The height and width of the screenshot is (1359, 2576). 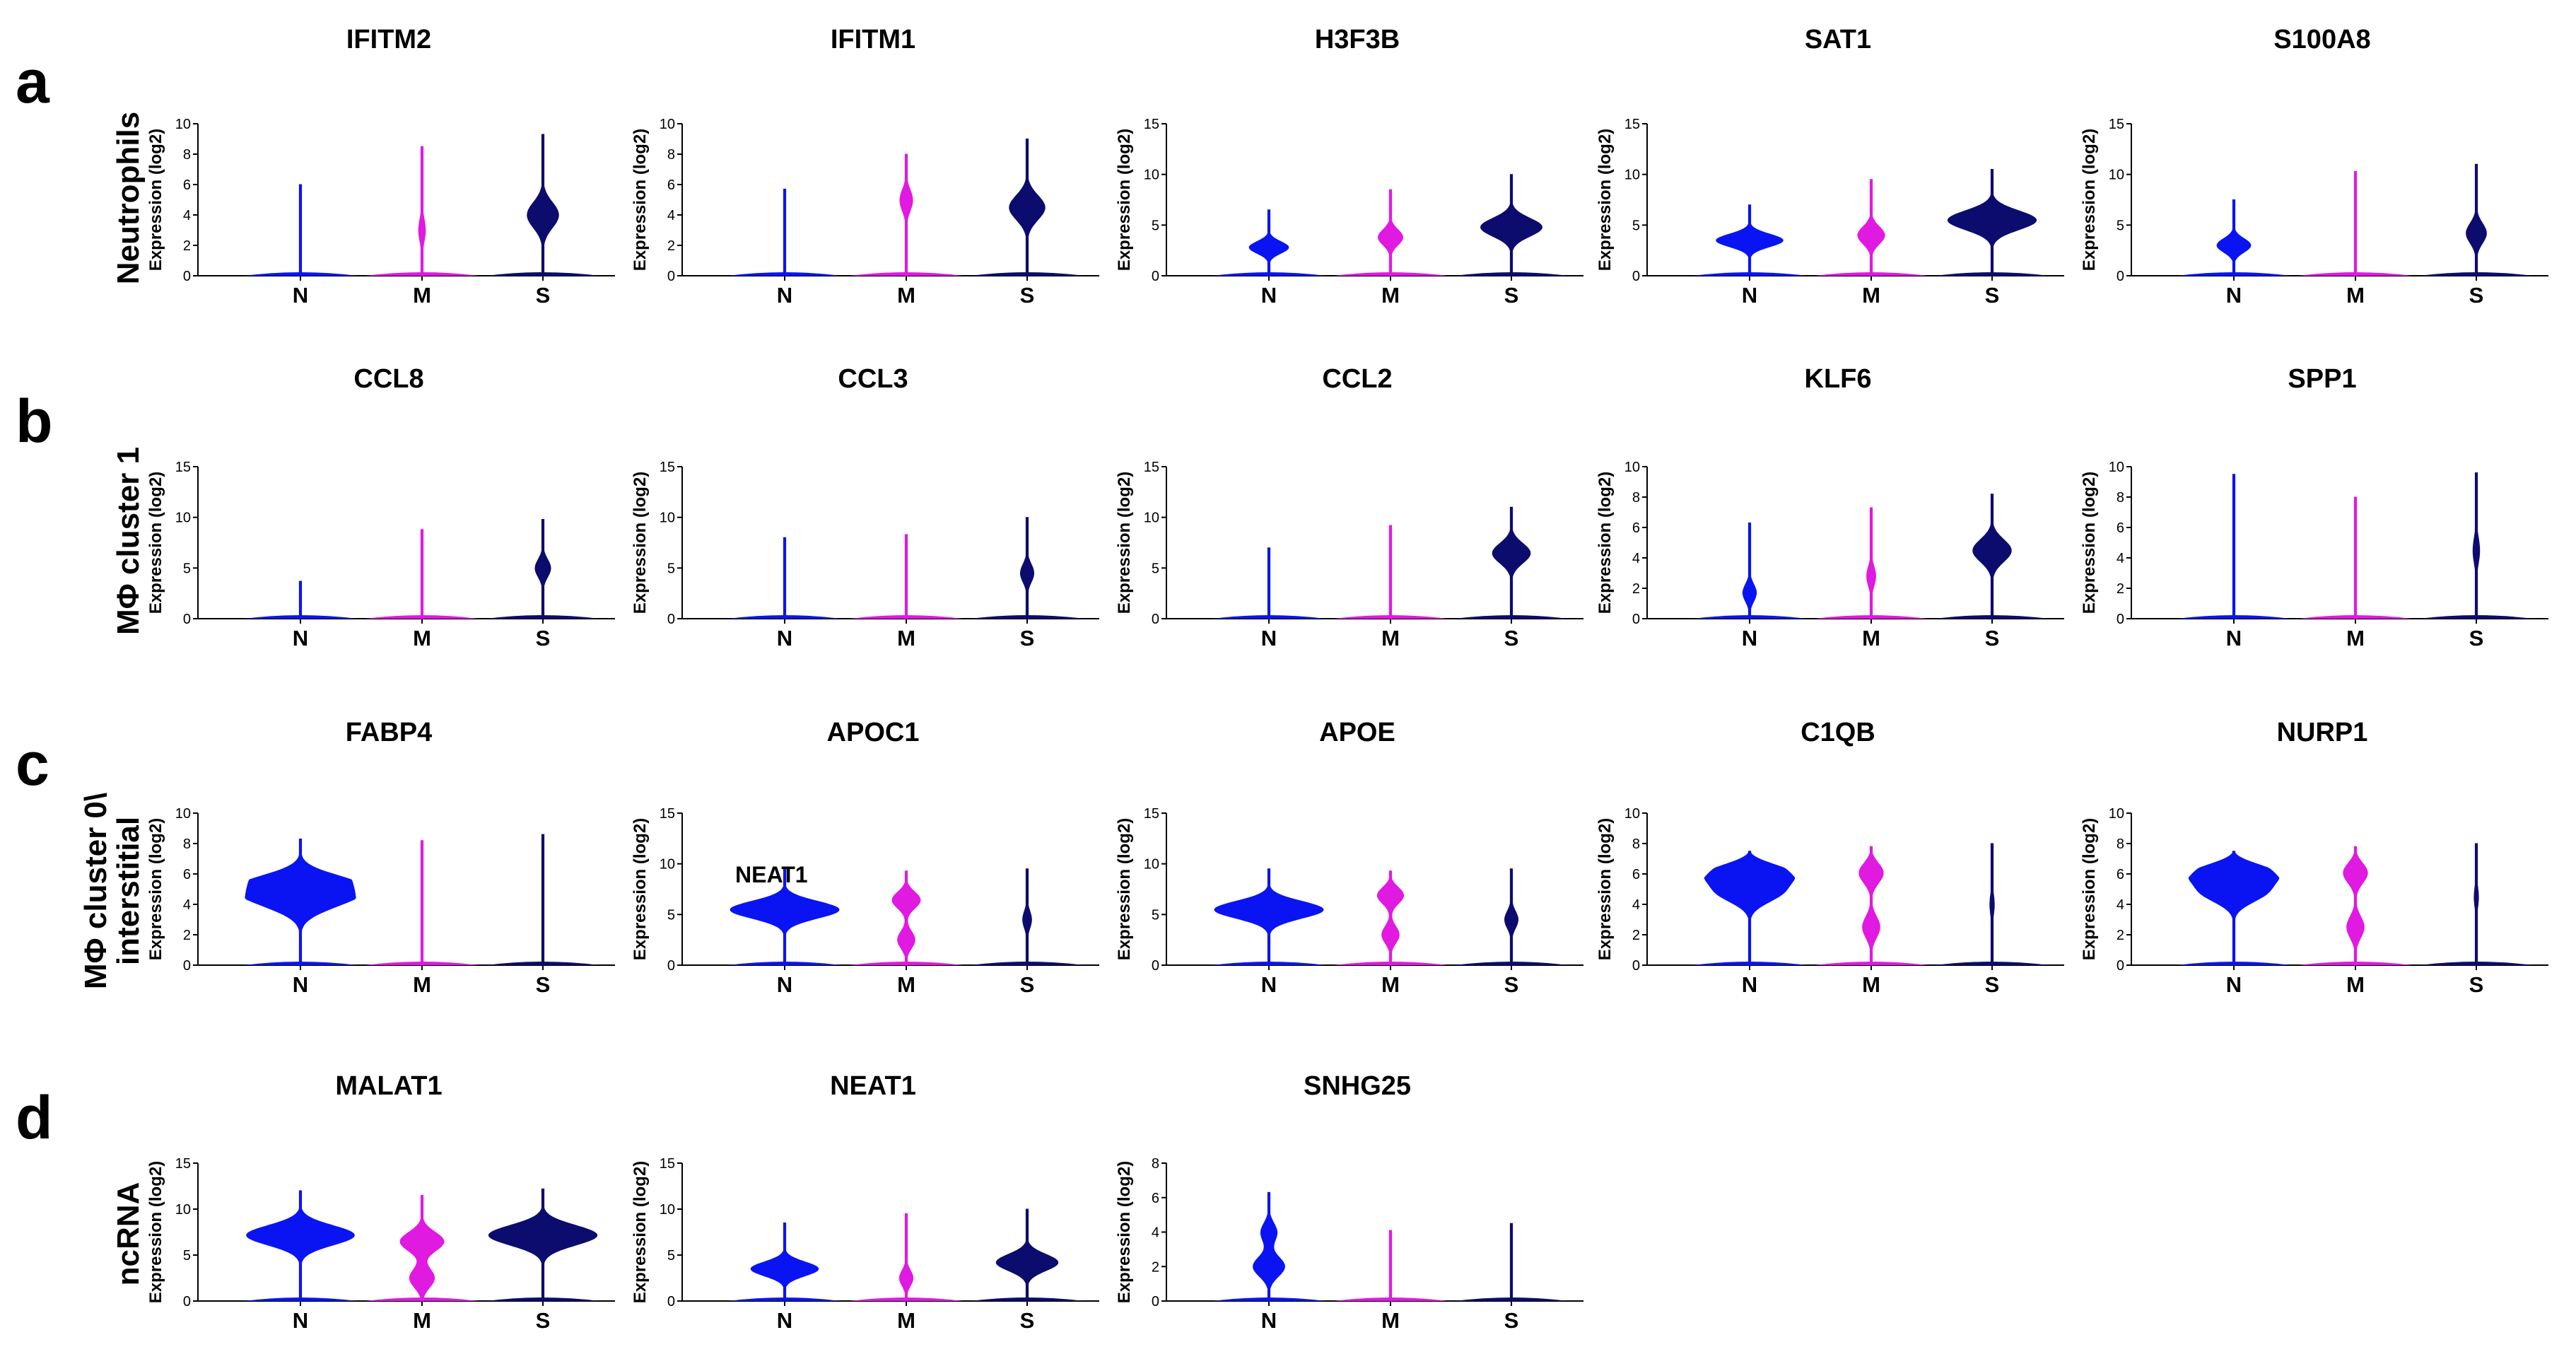 I want to click on plot-title: C1QB, so click(x=1838, y=732).